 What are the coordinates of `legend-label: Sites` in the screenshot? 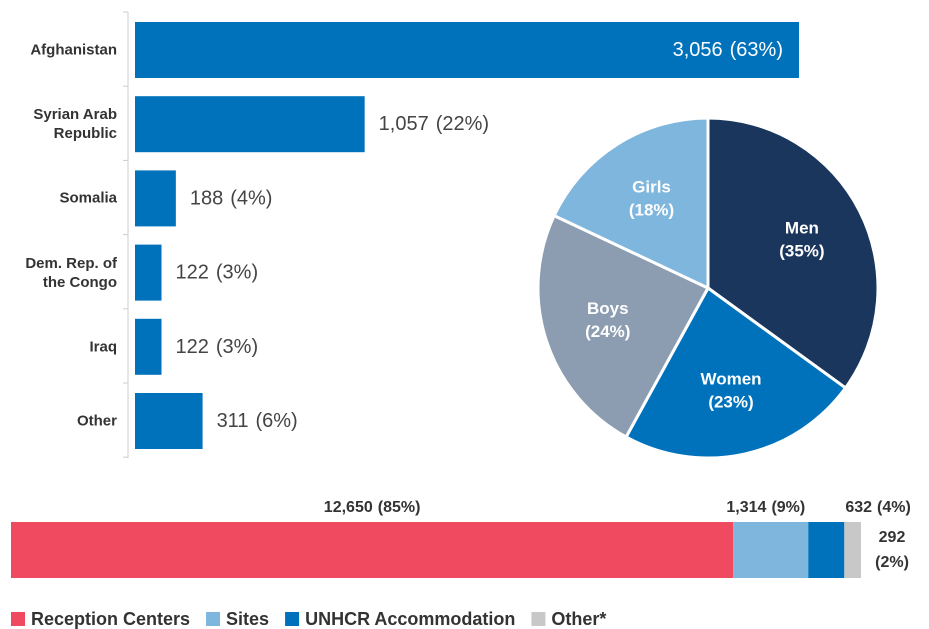 It's located at (247, 619).